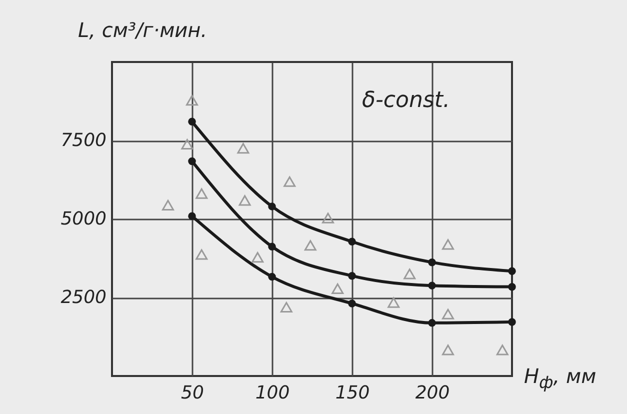 This screenshot has height=414, width=627. I want to click on y-tick-label: 7500, so click(83, 140).